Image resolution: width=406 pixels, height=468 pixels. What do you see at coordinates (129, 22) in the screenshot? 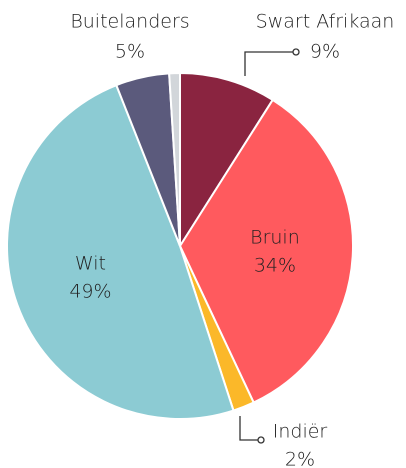
I see `slice-label: Buitelanders` at bounding box center [129, 22].